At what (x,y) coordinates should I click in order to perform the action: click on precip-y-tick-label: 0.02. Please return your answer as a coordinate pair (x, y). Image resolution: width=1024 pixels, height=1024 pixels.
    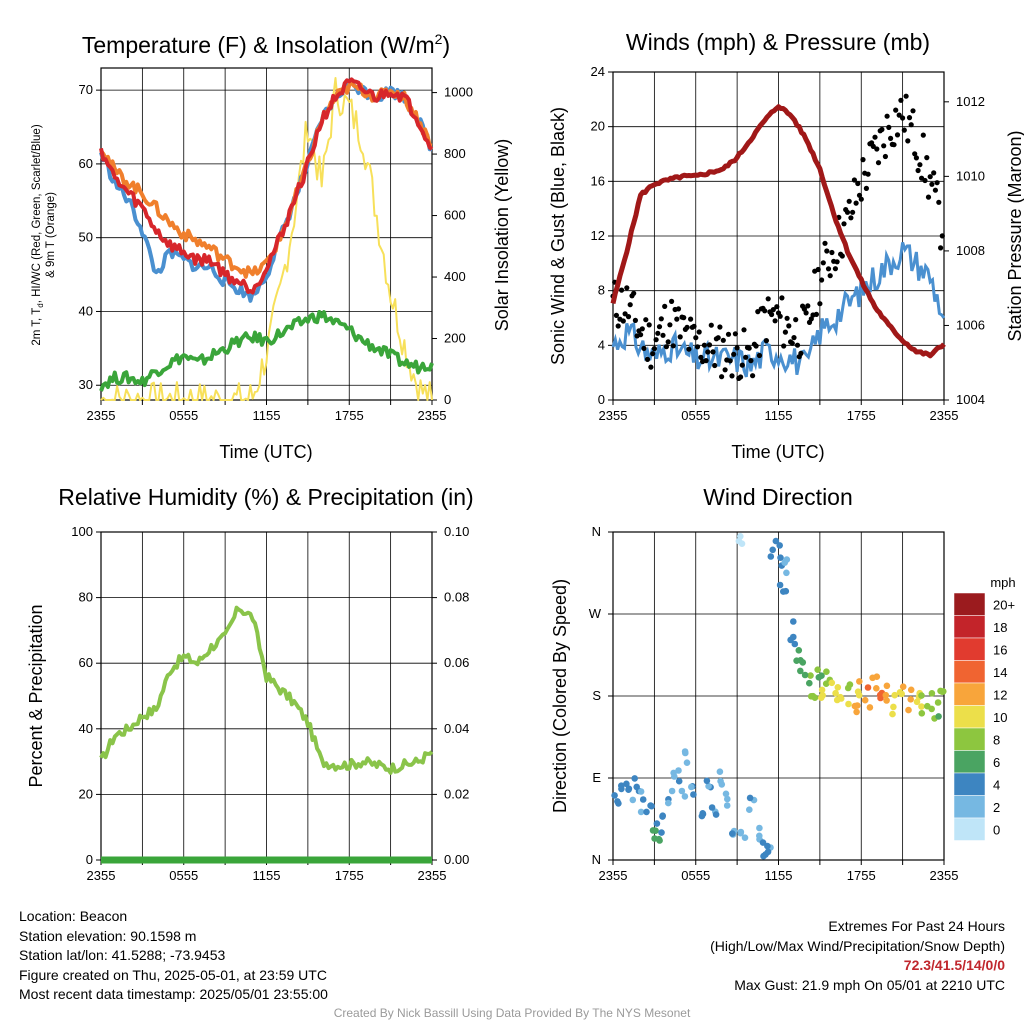
    Looking at the image, I should click on (456, 793).